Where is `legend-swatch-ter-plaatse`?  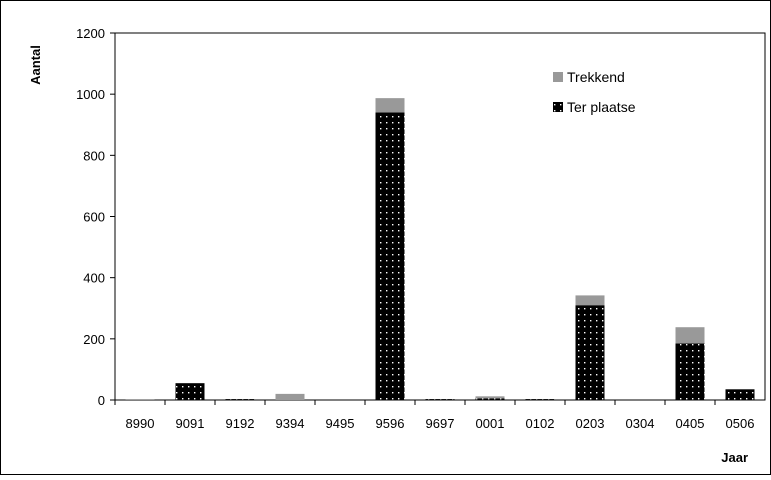
legend-swatch-ter-plaatse is located at coordinates (558, 107).